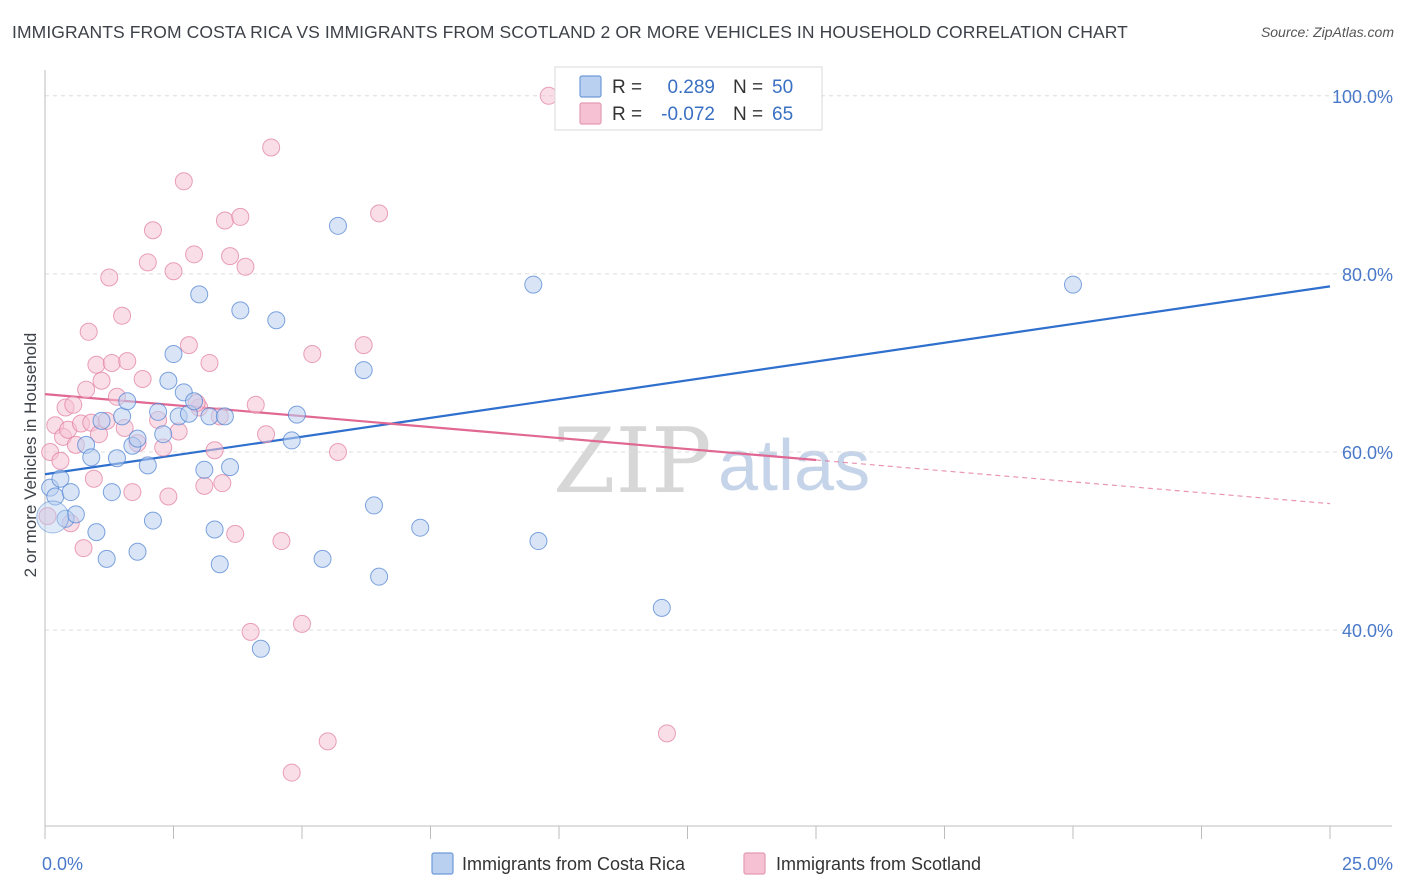  Describe the element at coordinates (691, 87) in the screenshot. I see `legend-r-value-1: 0.289` at that location.